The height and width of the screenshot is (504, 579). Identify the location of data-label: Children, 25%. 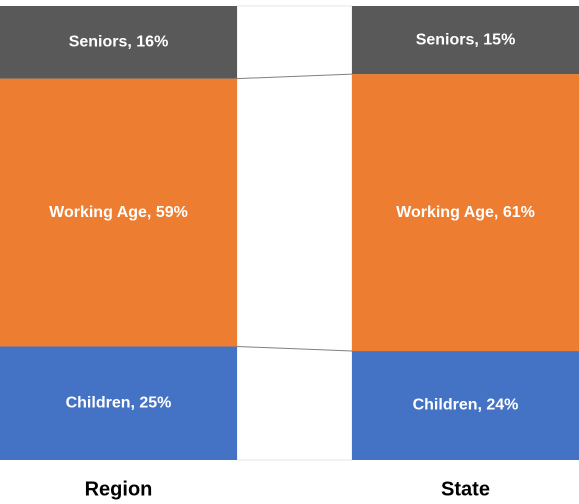
(119, 402).